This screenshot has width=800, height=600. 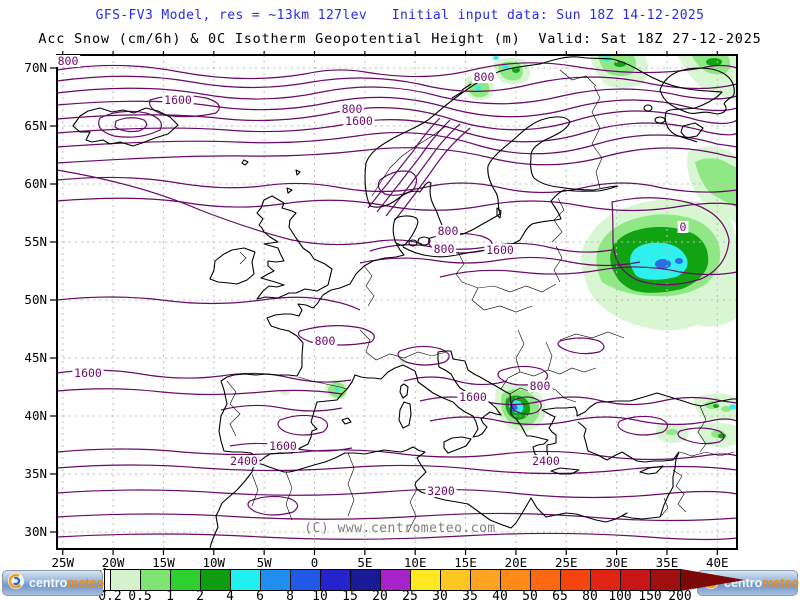 I want to click on colorbar-tick-label: 35, so click(x=470, y=594).